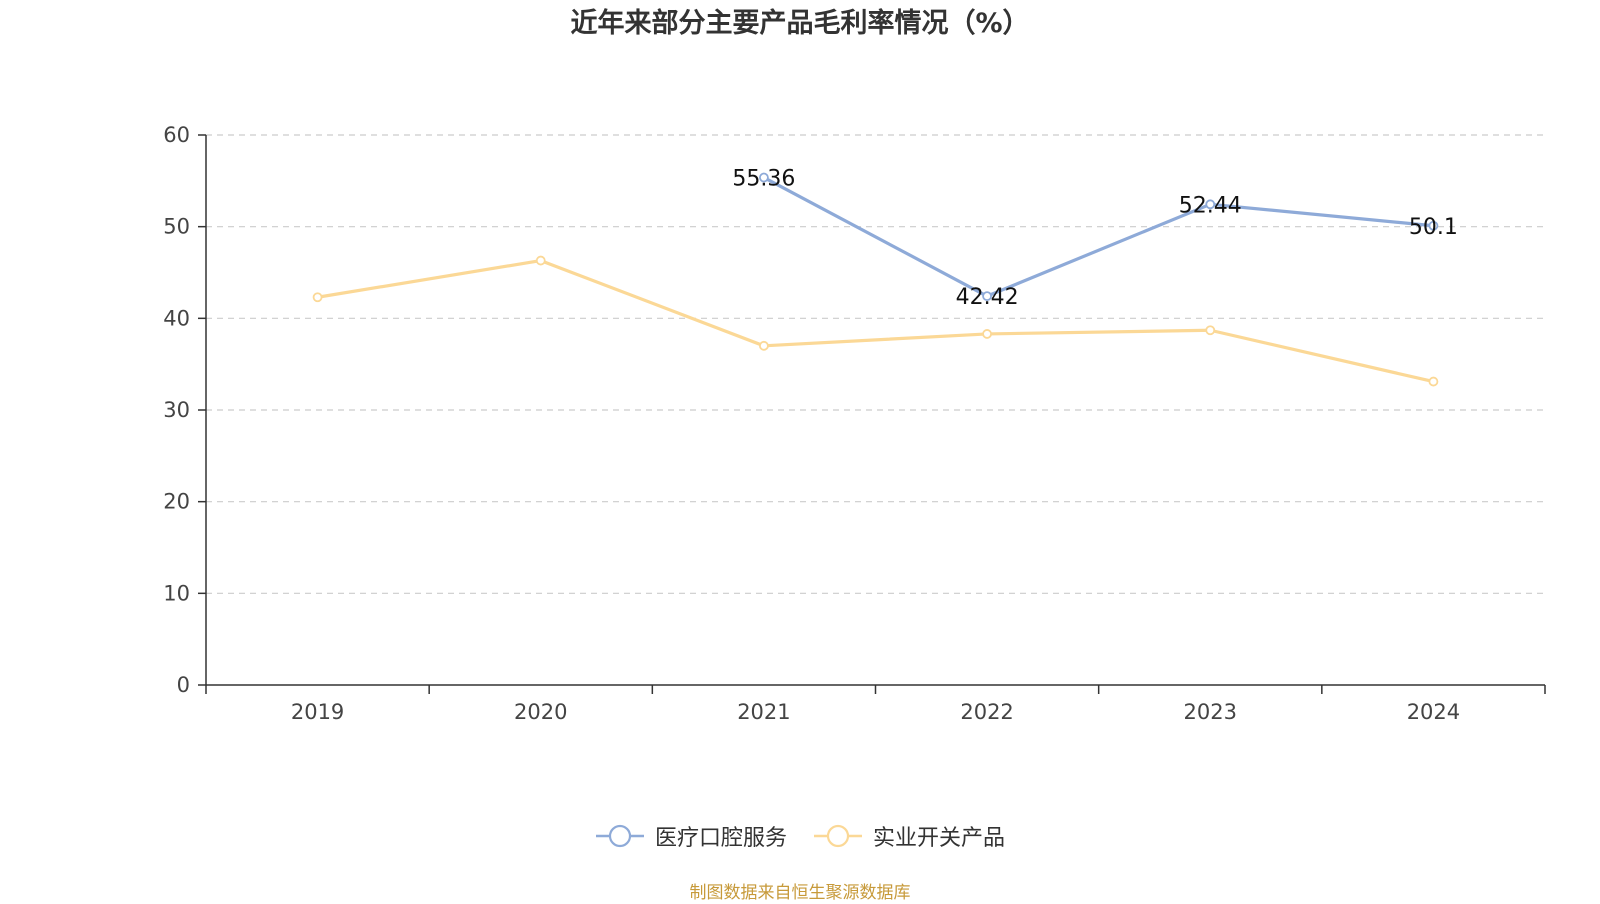  What do you see at coordinates (176, 227) in the screenshot?
I see `y-tick-label: 50` at bounding box center [176, 227].